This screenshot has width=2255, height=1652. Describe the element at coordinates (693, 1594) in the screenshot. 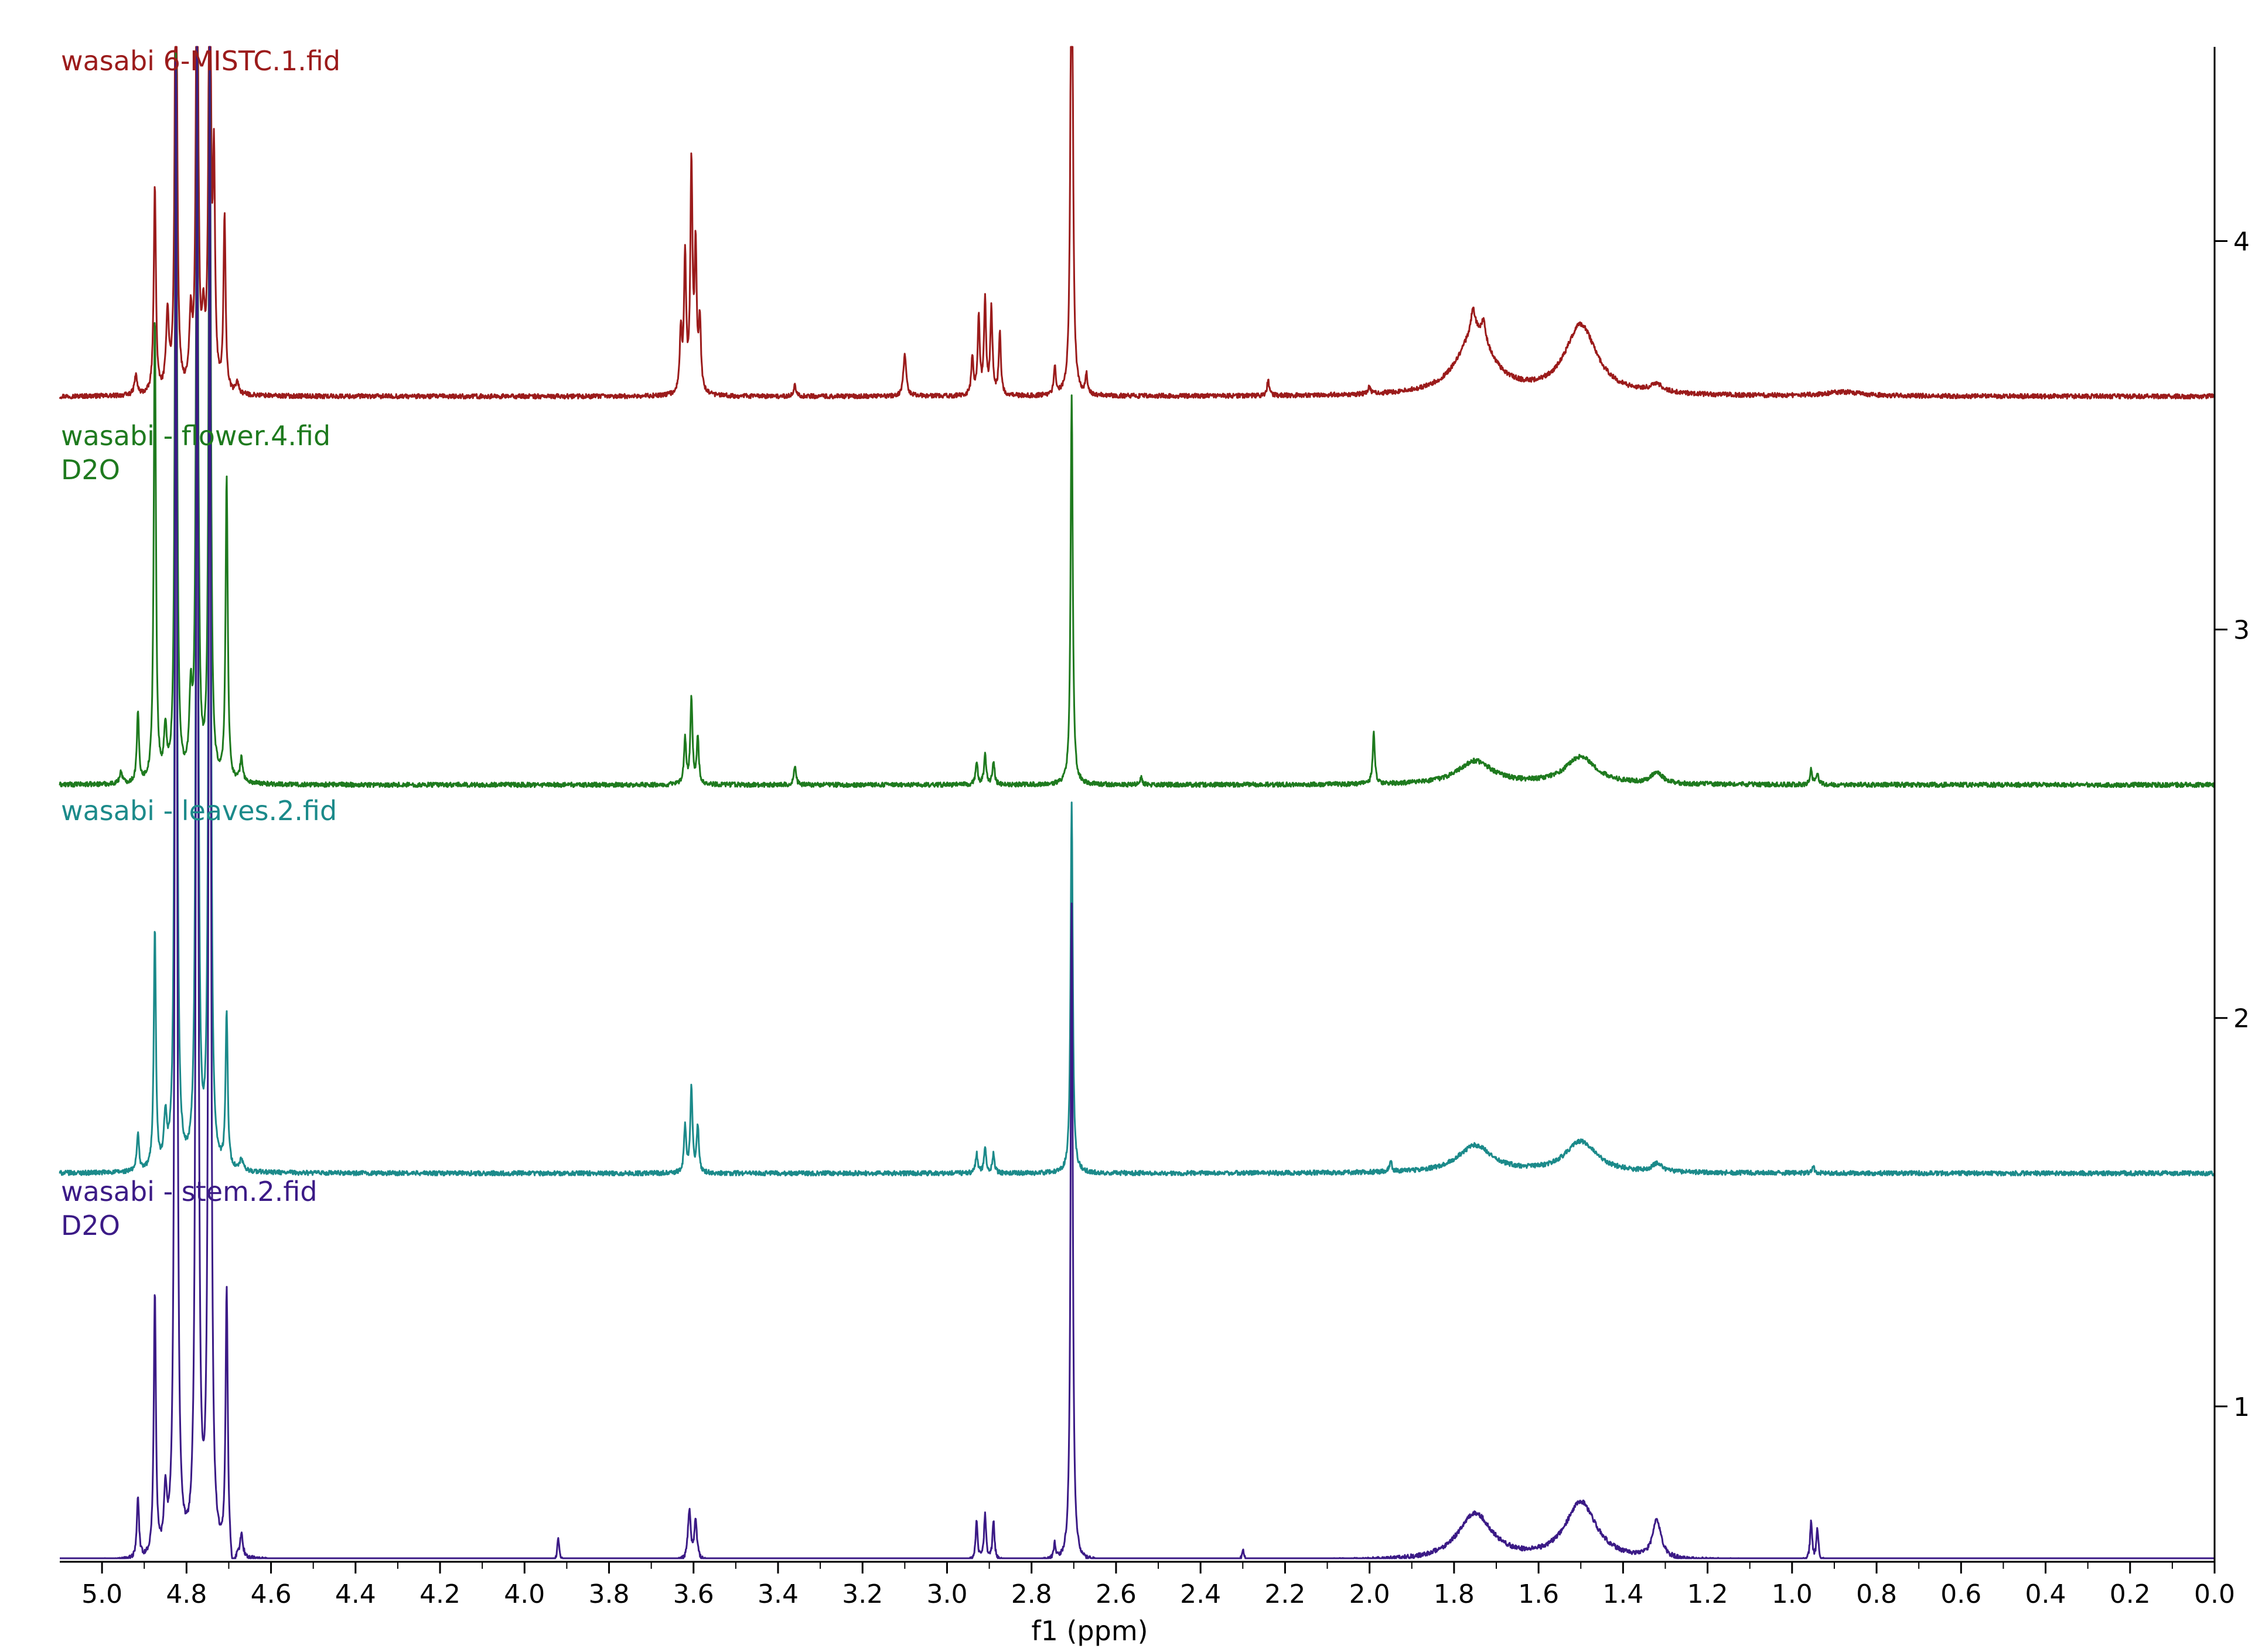

I see `x-tick-label: 3.6` at that location.